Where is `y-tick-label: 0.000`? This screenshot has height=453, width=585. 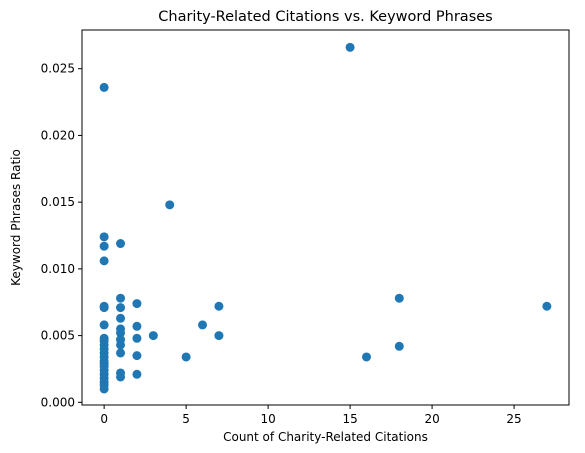
y-tick-label: 0.000 is located at coordinates (58, 402).